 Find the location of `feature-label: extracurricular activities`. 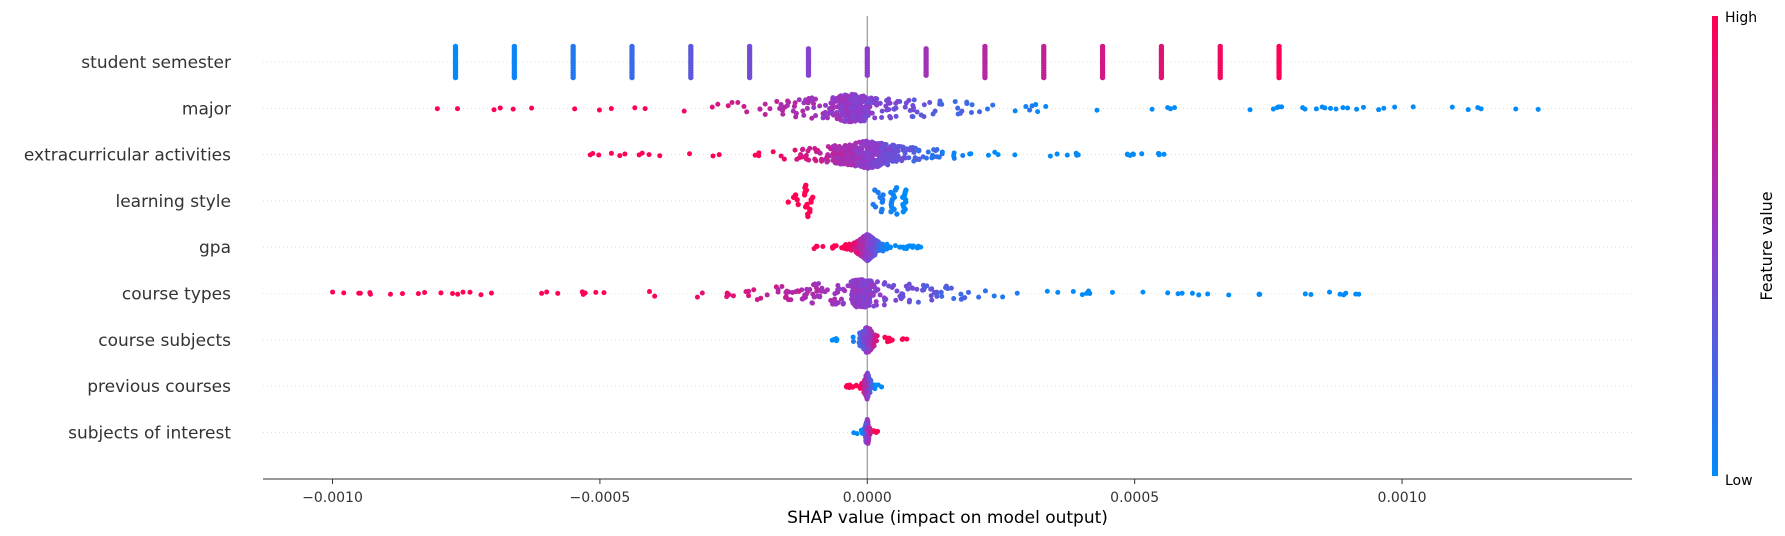

feature-label: extracurricular activities is located at coordinates (127, 156).